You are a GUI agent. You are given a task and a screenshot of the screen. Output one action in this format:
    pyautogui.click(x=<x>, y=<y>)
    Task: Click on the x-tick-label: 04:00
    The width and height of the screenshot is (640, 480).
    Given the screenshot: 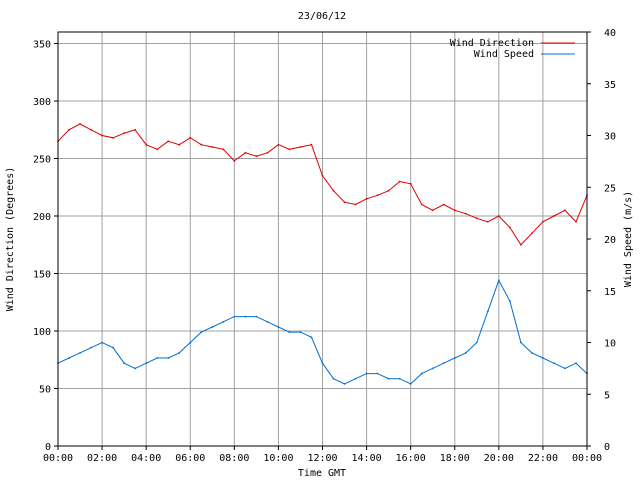 What is the action you would take?
    pyautogui.click(x=146, y=458)
    